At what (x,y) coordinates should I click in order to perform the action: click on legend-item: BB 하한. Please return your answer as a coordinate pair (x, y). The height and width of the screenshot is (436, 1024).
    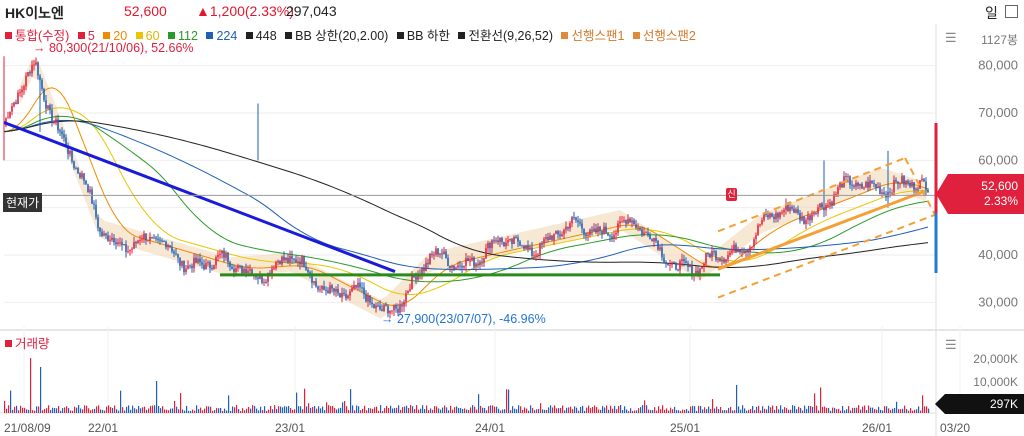
    Looking at the image, I should click on (423, 34).